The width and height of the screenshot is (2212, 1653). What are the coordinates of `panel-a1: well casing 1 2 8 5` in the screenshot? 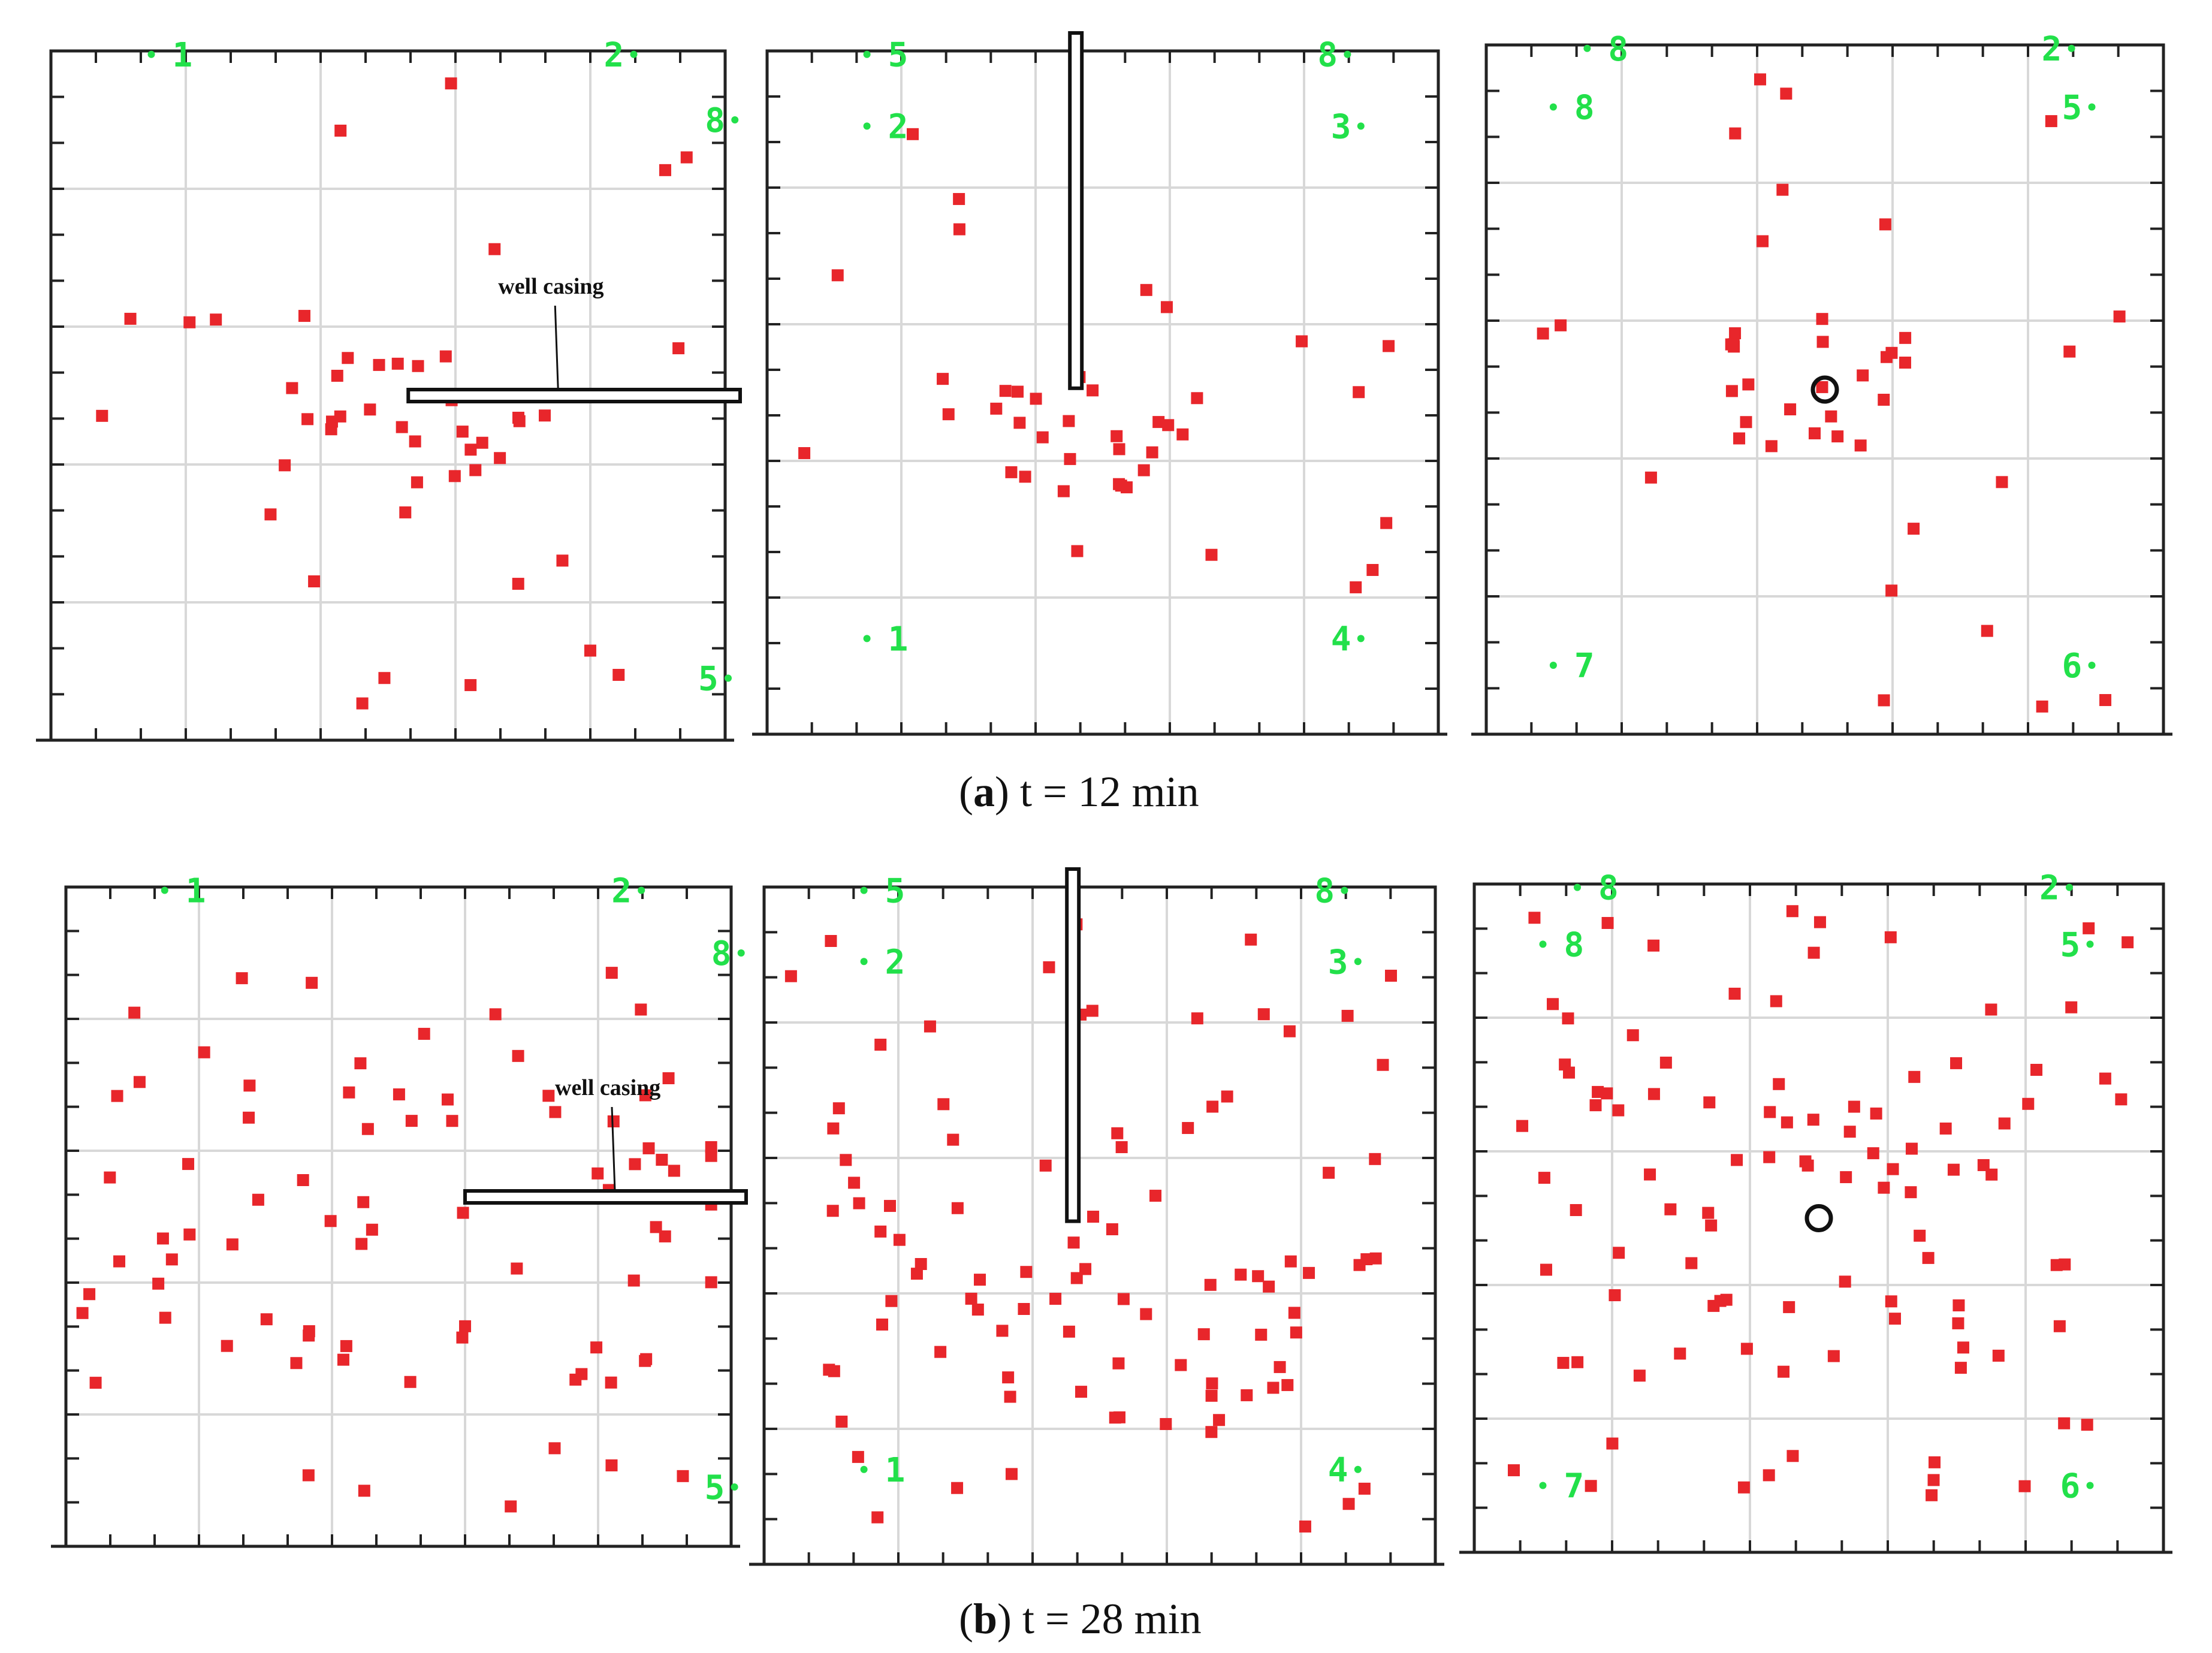 It's located at (389, 389).